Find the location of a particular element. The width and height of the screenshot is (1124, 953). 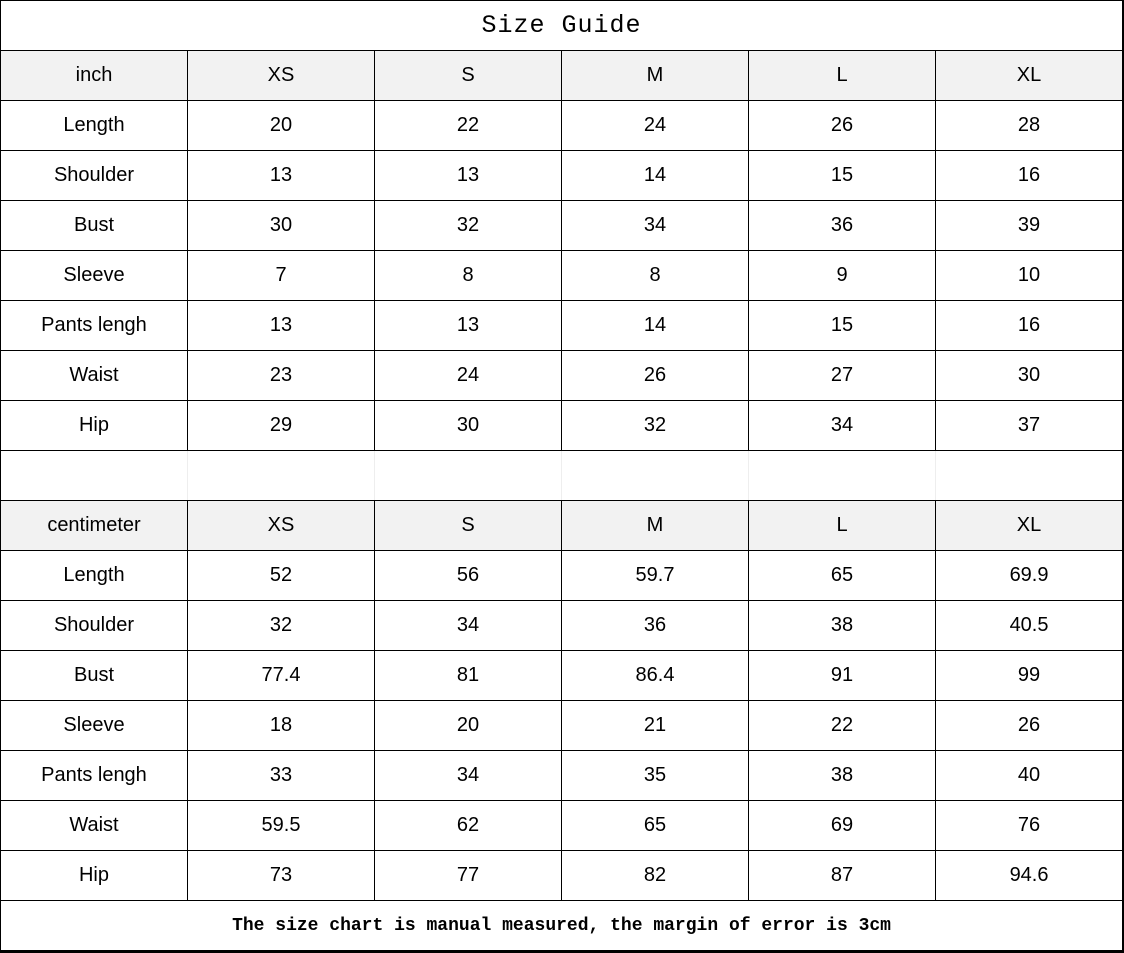

measurement-value: 94.6 is located at coordinates (1029, 875).